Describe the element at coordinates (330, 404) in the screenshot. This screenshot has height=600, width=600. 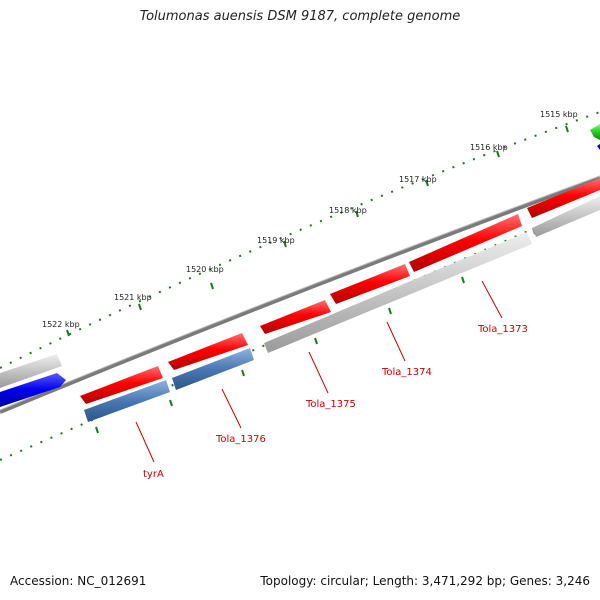
I see `gene-label-tola-1375: Tola_1375` at that location.